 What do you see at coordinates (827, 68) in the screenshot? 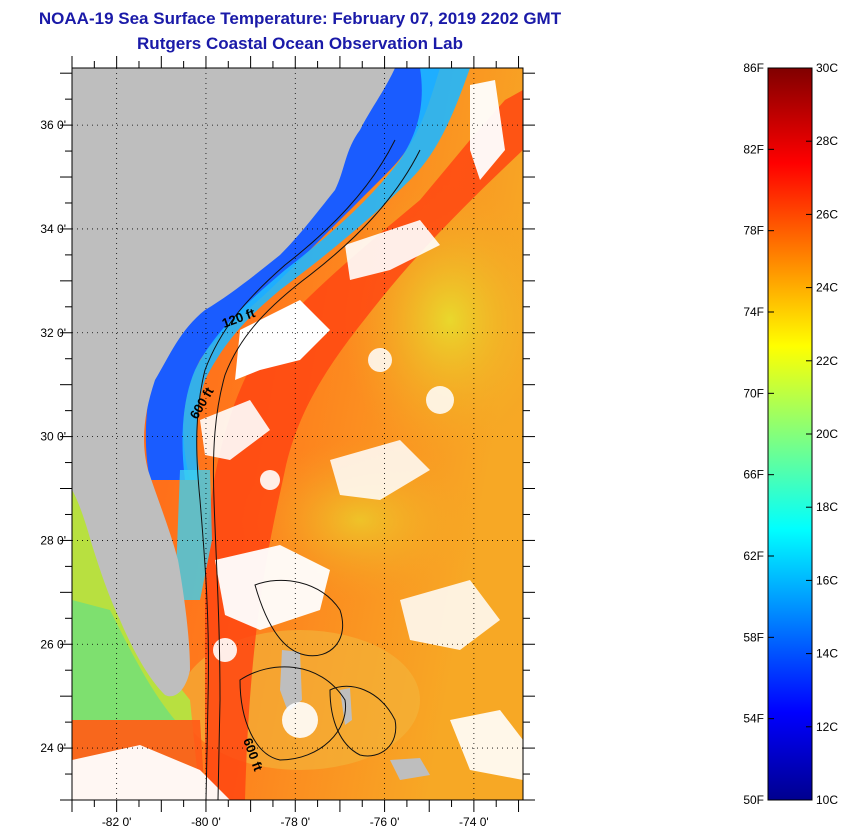
I see `celsius-label: 30C` at bounding box center [827, 68].